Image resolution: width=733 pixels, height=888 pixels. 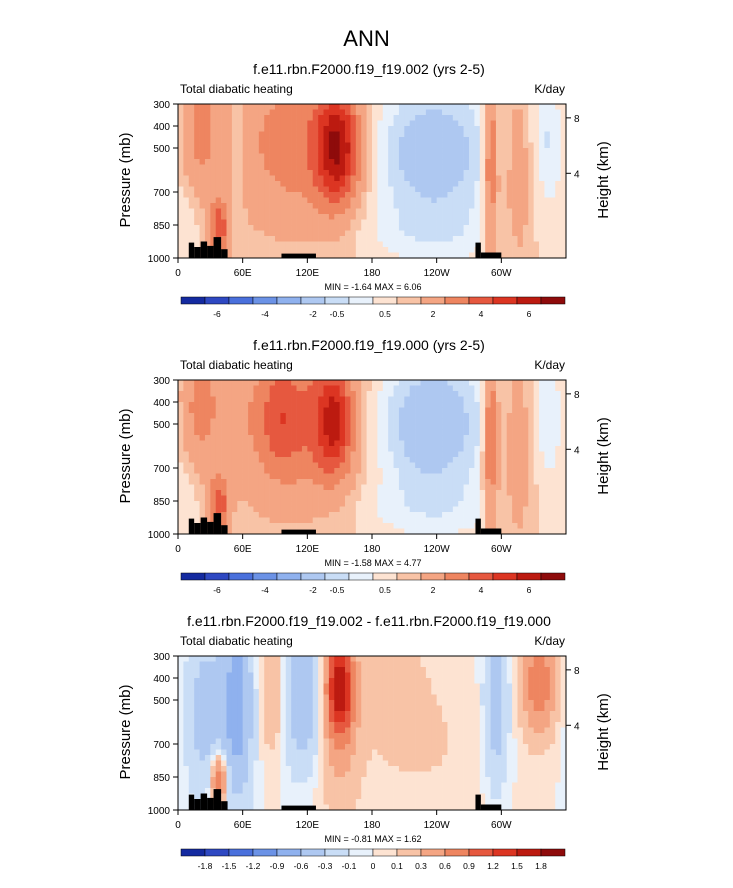 What do you see at coordinates (481, 300) in the screenshot?
I see `colorbar-bin` at bounding box center [481, 300].